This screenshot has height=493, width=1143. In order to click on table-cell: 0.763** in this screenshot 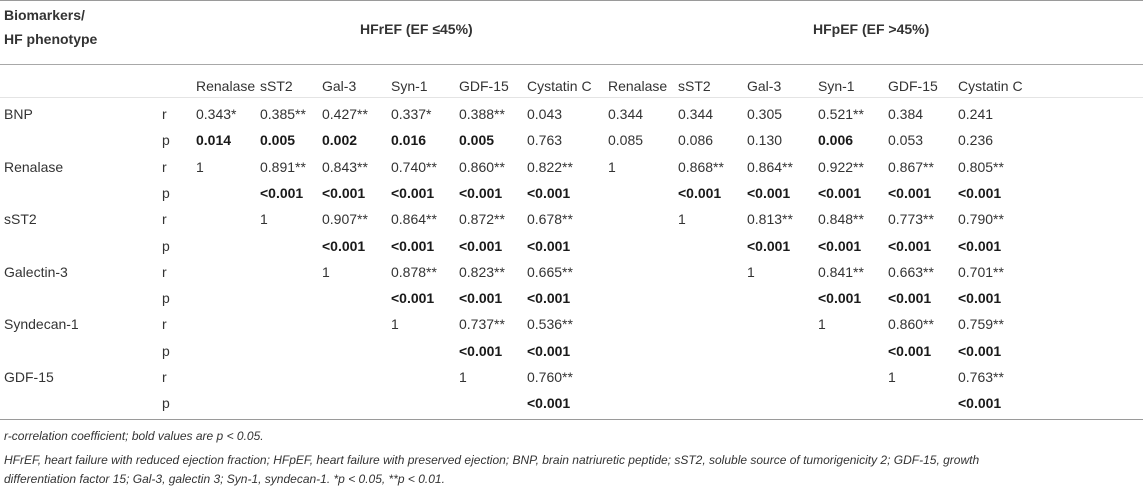, I will do `click(981, 377)`.